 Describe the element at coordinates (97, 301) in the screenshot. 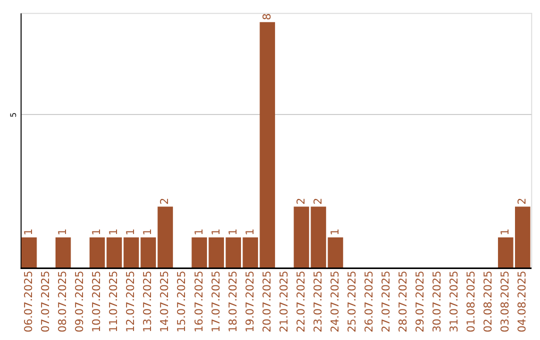

I see `x-tick-label: 10.07.2025` at that location.